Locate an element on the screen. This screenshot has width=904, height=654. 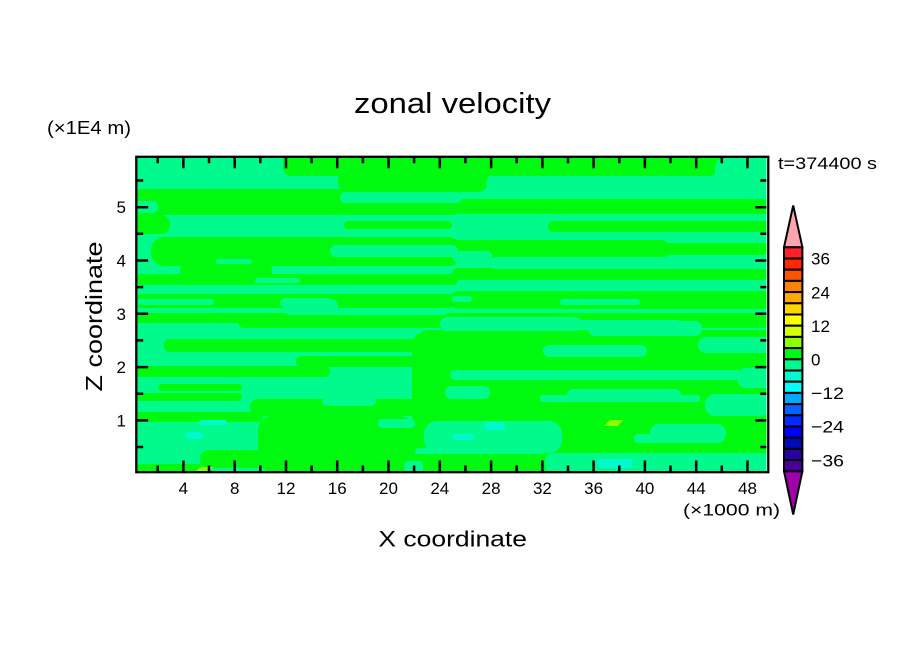
svg-text: −36 is located at coordinates (827, 460).